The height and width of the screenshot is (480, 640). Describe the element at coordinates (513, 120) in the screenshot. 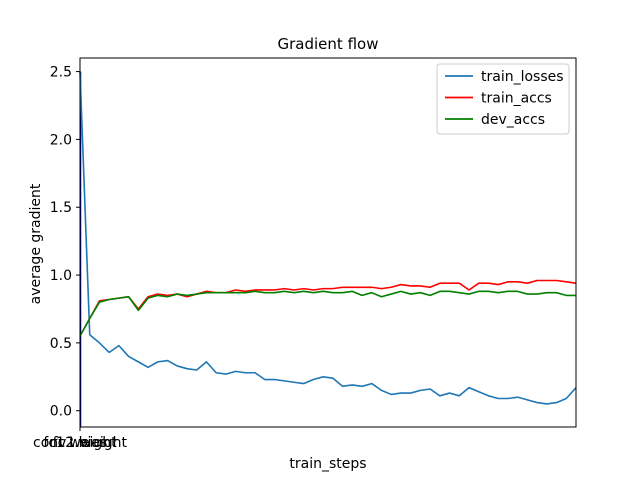

I see `legend-label: dev_accs` at that location.